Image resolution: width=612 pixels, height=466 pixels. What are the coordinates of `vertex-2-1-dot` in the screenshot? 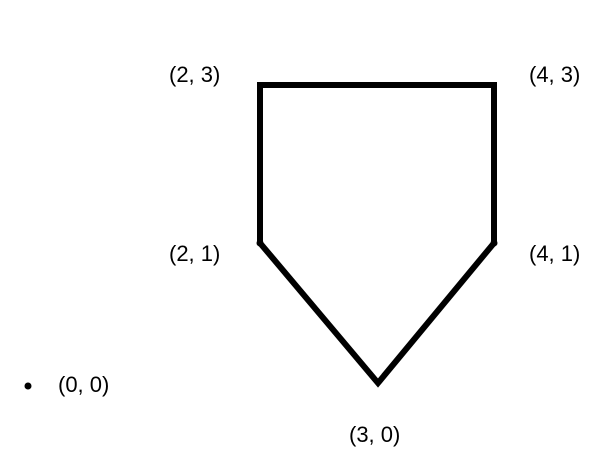 It's located at (260, 243).